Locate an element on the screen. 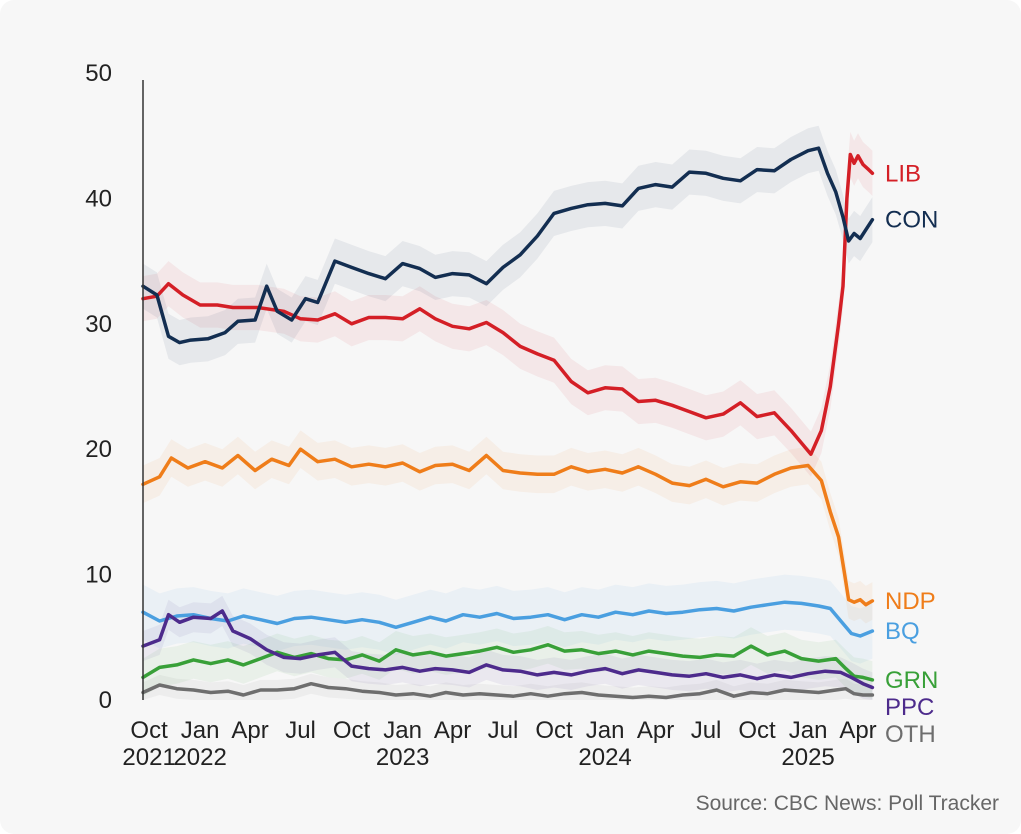 This screenshot has width=1021, height=834. x-tick-label-0: Oct is located at coordinates (149, 730).